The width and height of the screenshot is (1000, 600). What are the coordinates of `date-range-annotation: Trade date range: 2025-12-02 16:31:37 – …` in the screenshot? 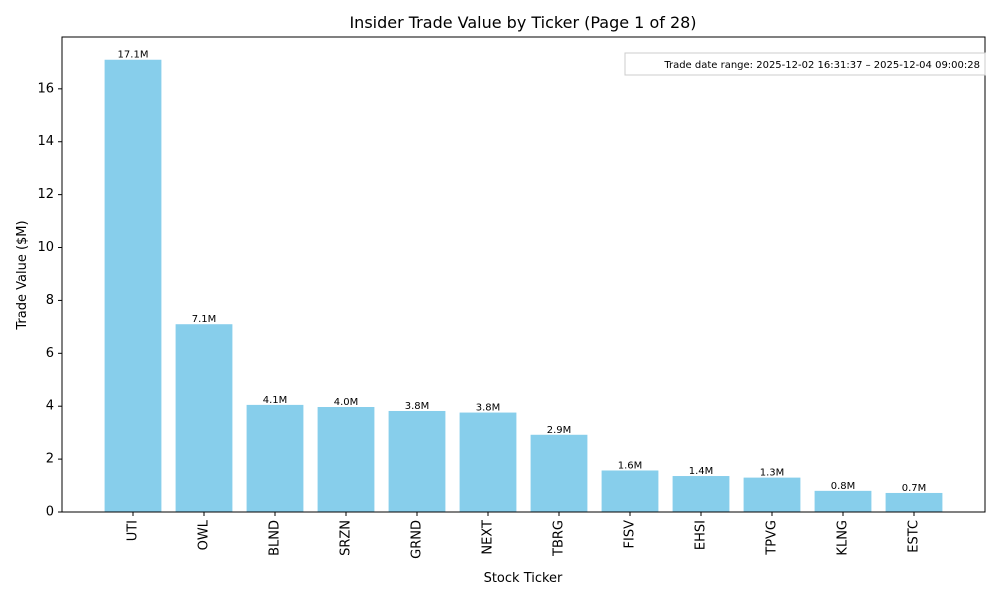 It's located at (821, 65).